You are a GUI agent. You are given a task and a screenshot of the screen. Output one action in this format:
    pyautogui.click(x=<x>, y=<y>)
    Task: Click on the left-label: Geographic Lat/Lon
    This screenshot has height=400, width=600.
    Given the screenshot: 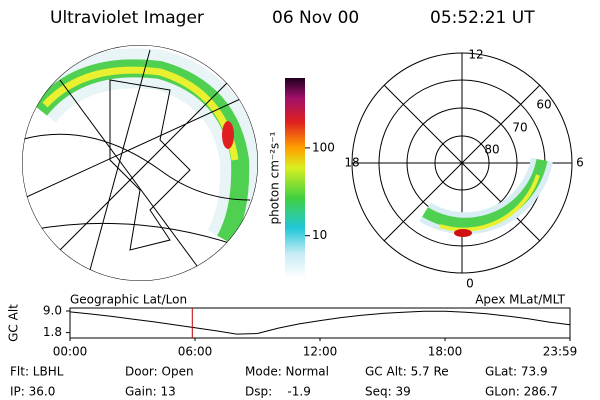 What is the action you would take?
    pyautogui.click(x=128, y=300)
    